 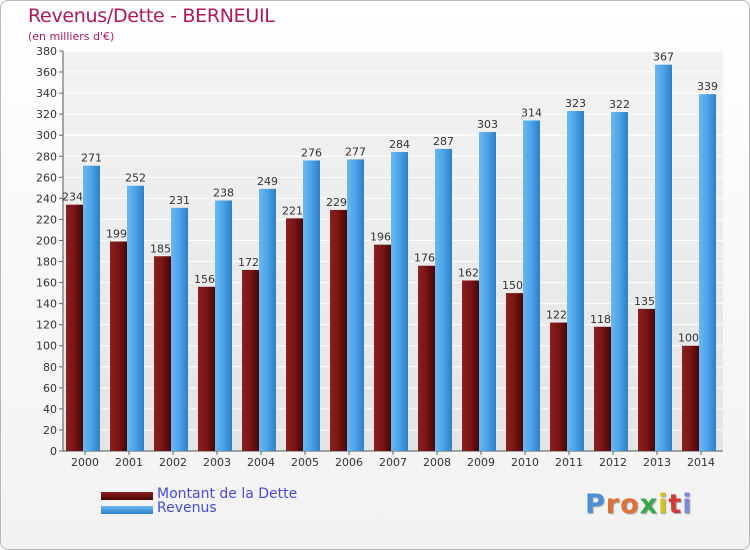 What do you see at coordinates (613, 462) in the screenshot?
I see `x-tick-label: 2012` at bounding box center [613, 462].